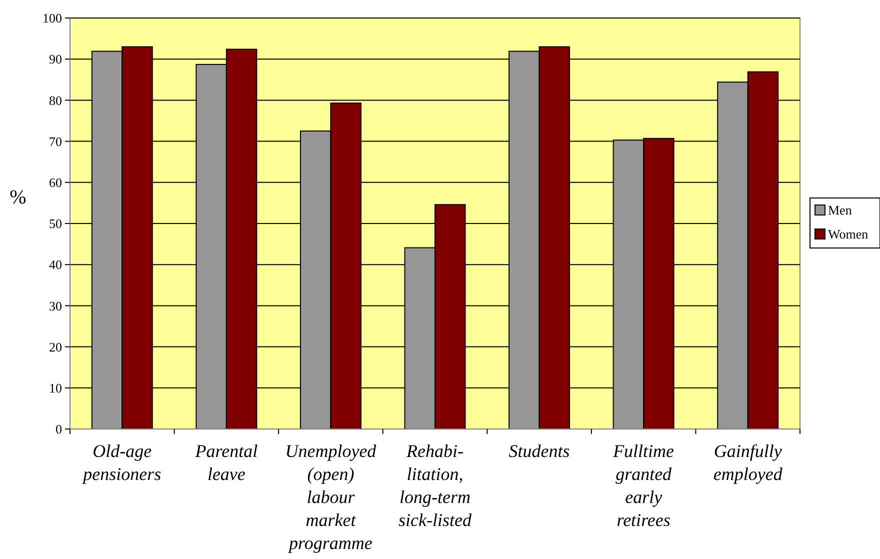  What do you see at coordinates (52, 18) in the screenshot?
I see `y-tick-label: 100` at bounding box center [52, 18].